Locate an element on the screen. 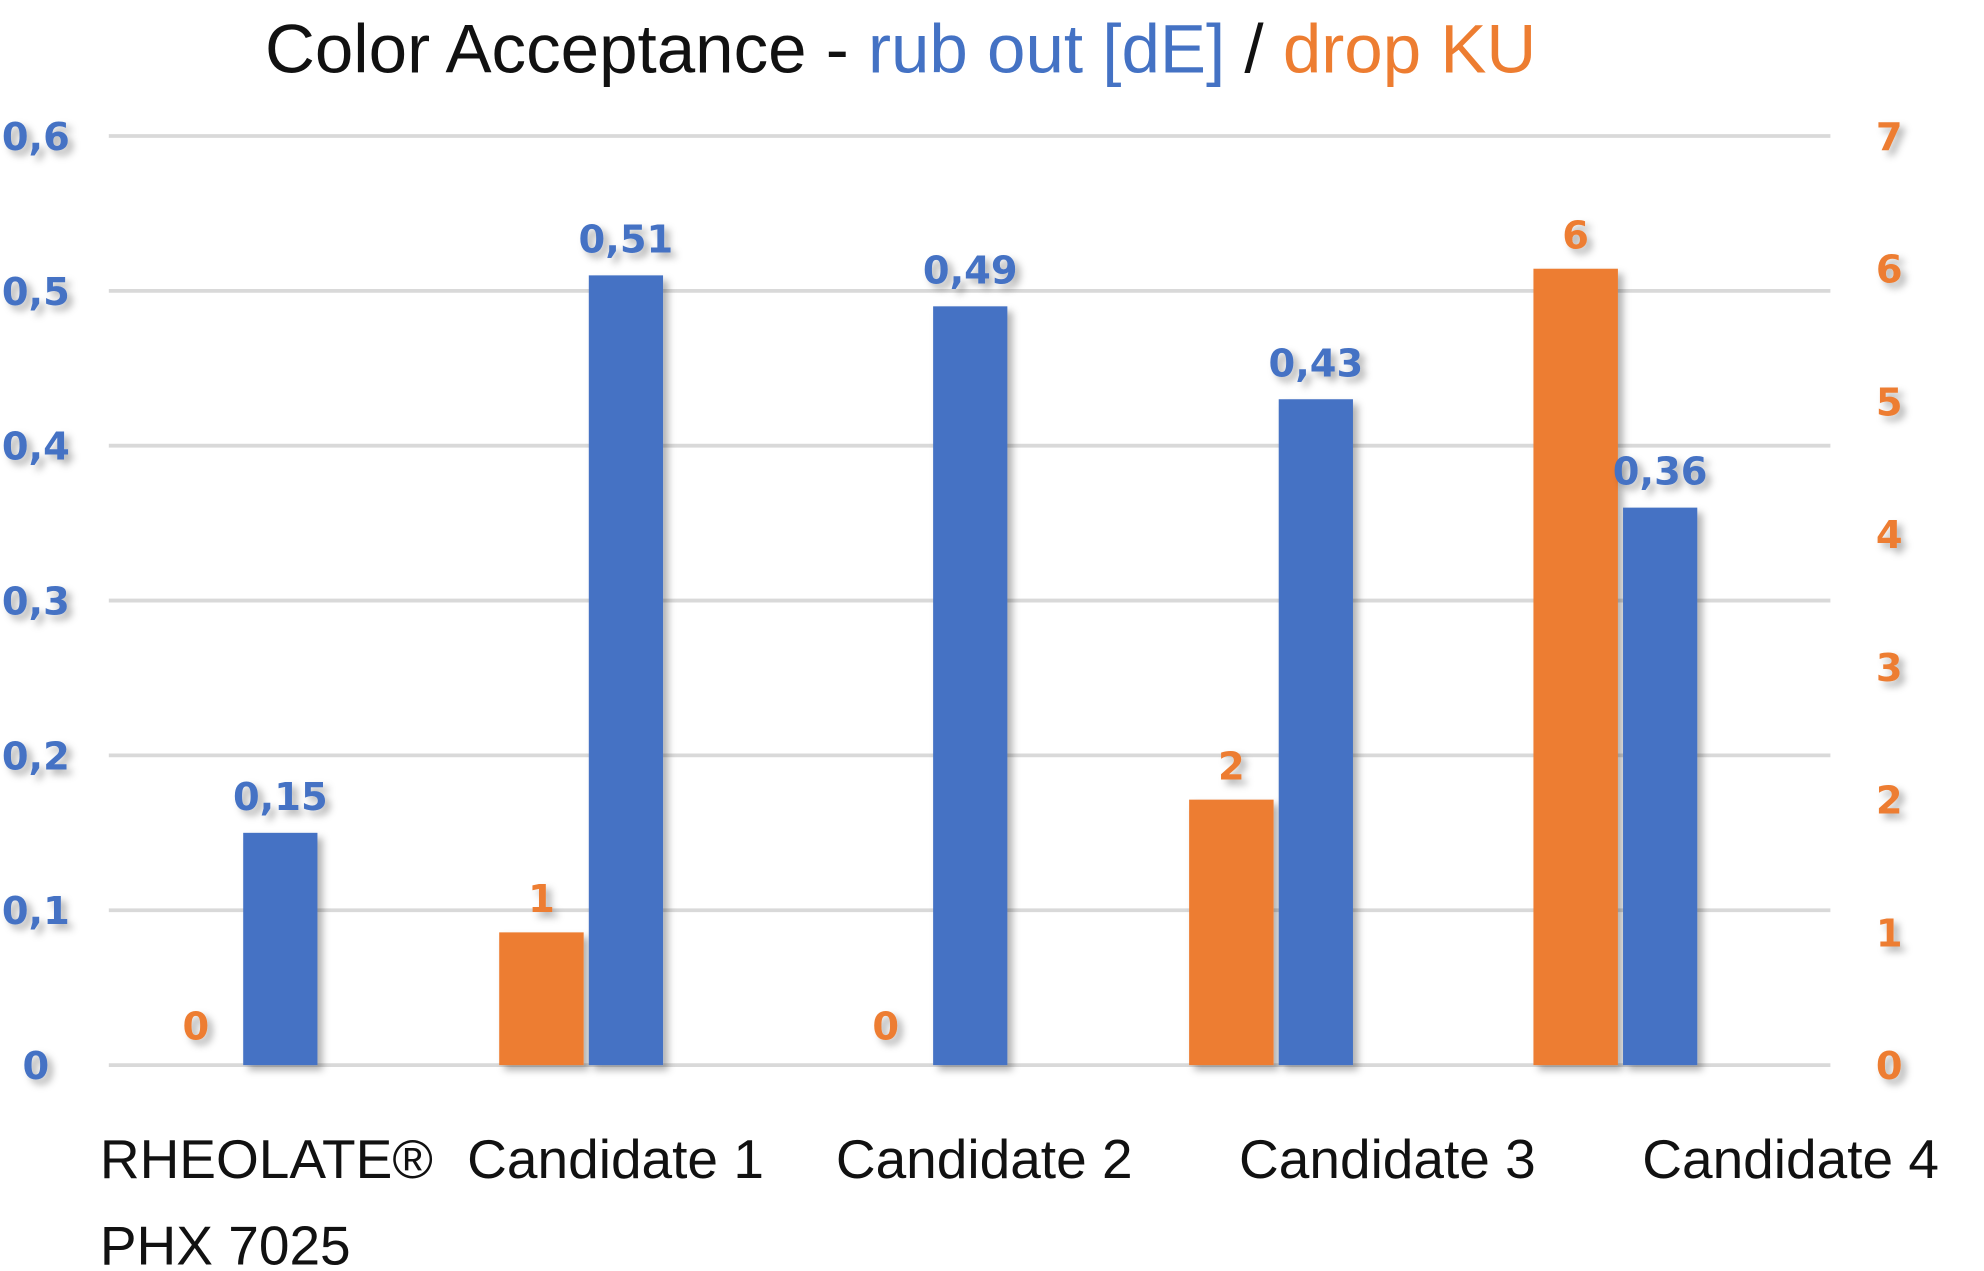  data-label-rub-out: 0,43 is located at coordinates (1315, 363).